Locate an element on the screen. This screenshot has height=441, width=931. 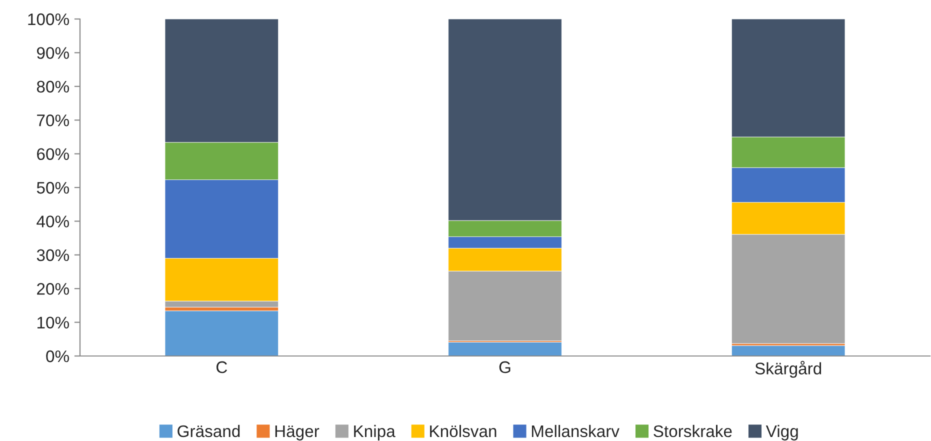
y-tick-label: 80% is located at coordinates (52, 86).